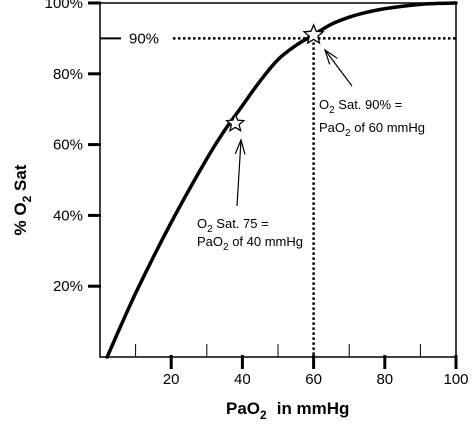 The height and width of the screenshot is (433, 474). Describe the element at coordinates (388, 127) in the screenshot. I see `annotation-part: of 60 mmHg` at that location.